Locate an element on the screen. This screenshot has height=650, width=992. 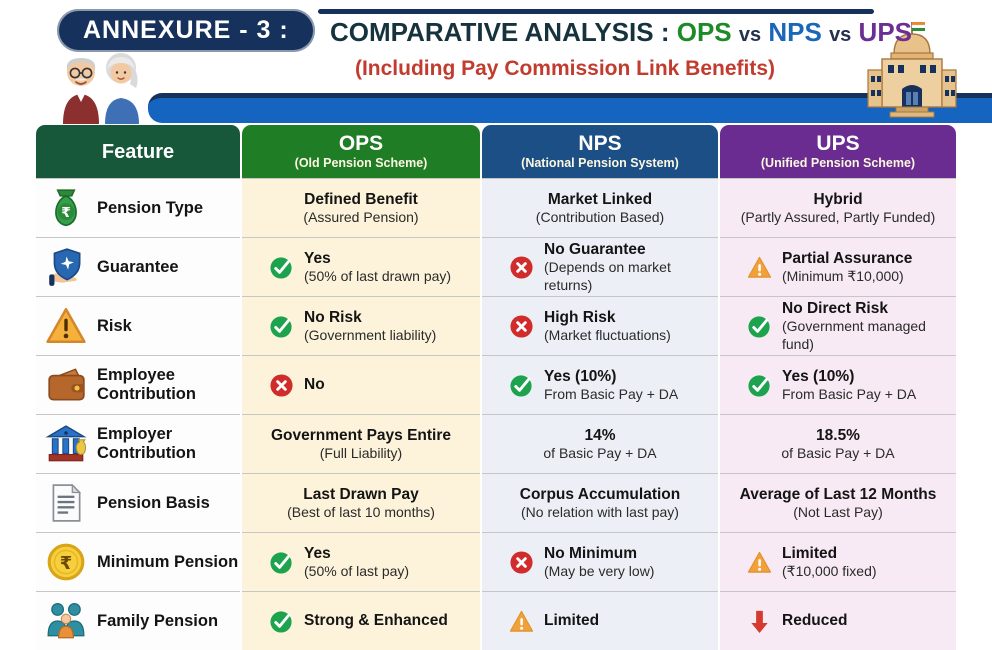
page-subtitle: (Including Pay Commission Link Benefits) is located at coordinates (565, 68).